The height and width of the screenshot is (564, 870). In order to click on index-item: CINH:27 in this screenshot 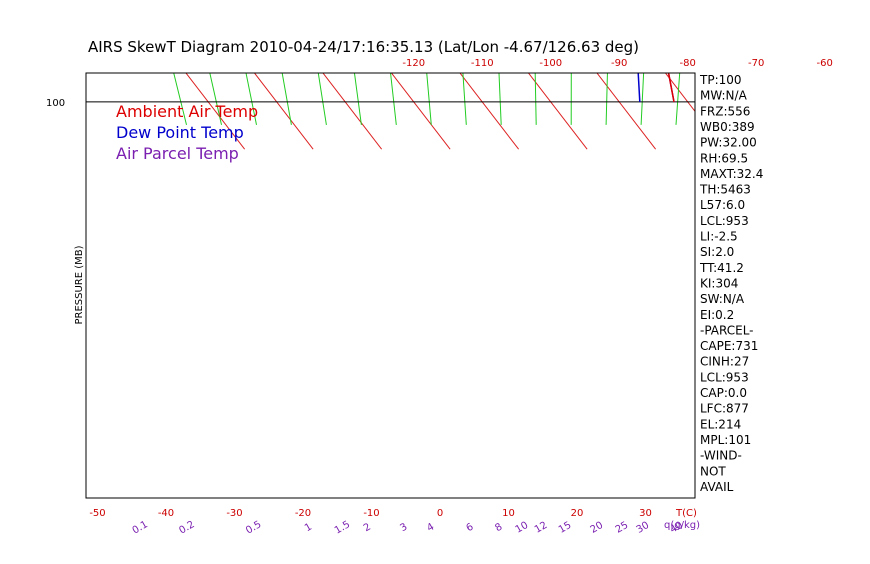, I will do `click(724, 362)`.